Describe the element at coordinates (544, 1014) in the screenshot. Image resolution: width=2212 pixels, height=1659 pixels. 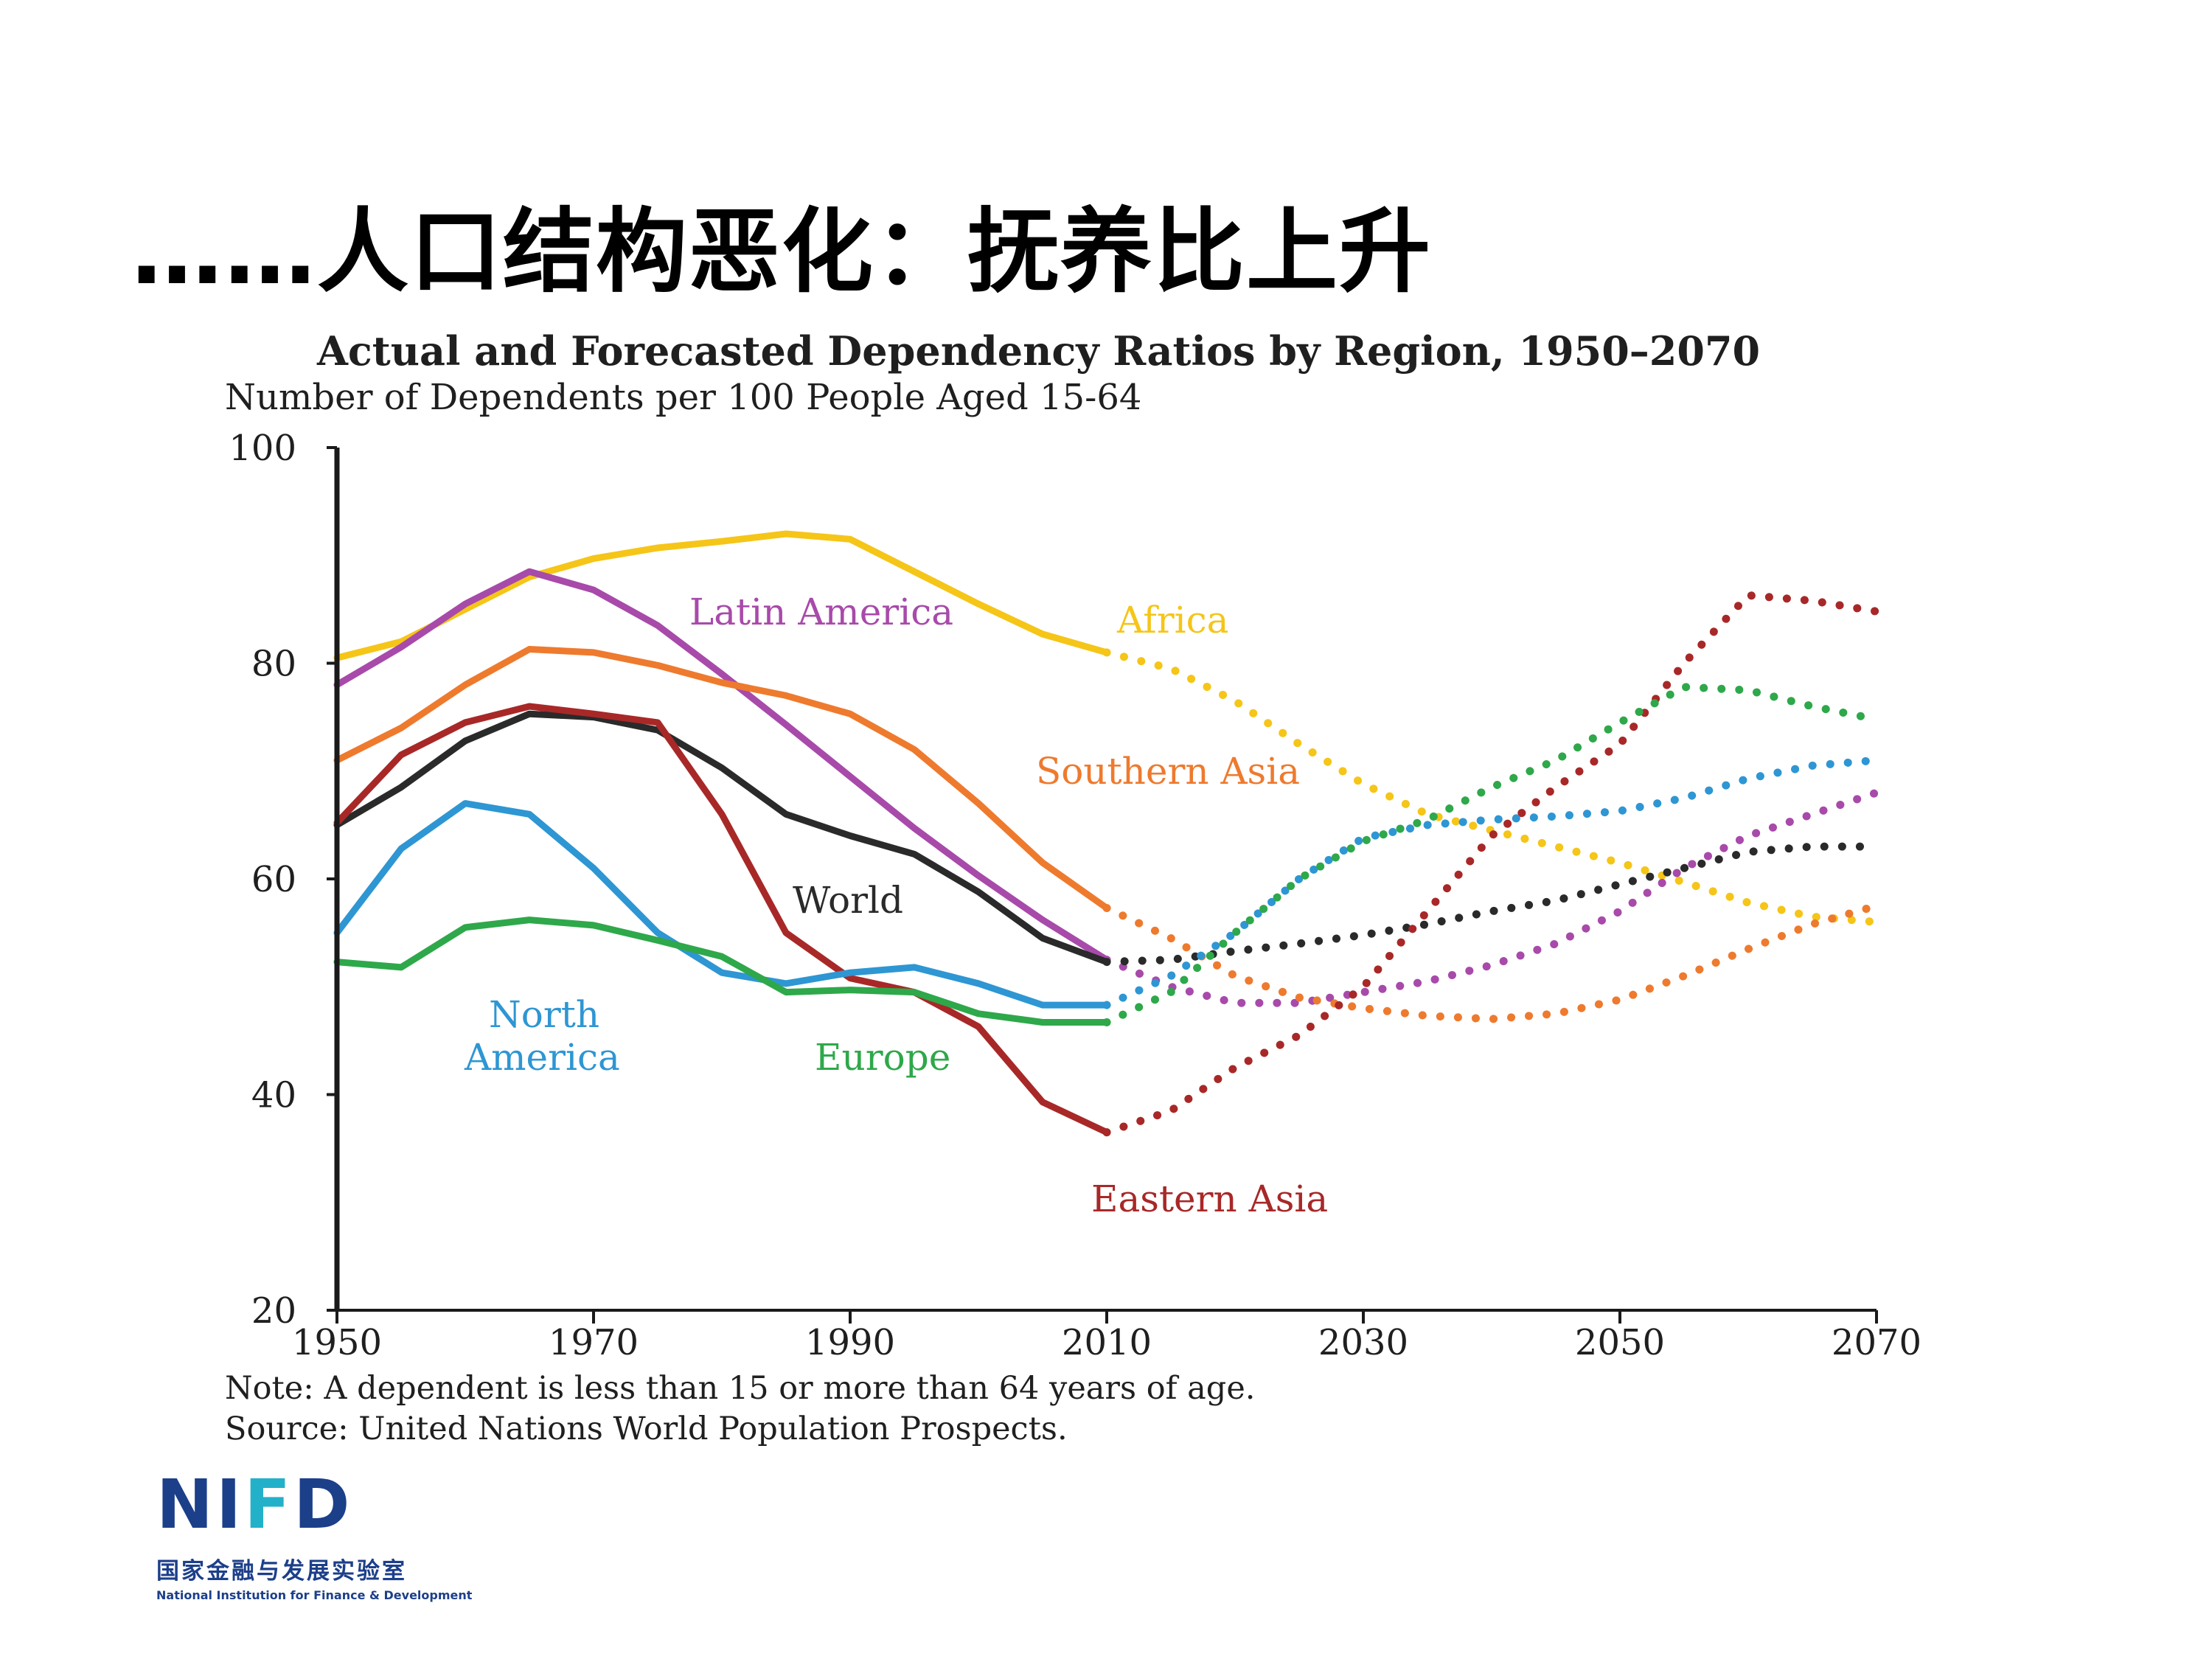
I see `north-america-label-line: North` at that location.